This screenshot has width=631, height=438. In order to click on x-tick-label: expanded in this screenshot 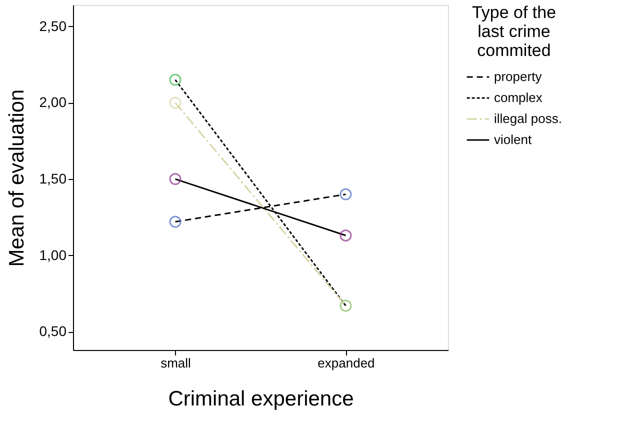, I will do `click(346, 363)`.